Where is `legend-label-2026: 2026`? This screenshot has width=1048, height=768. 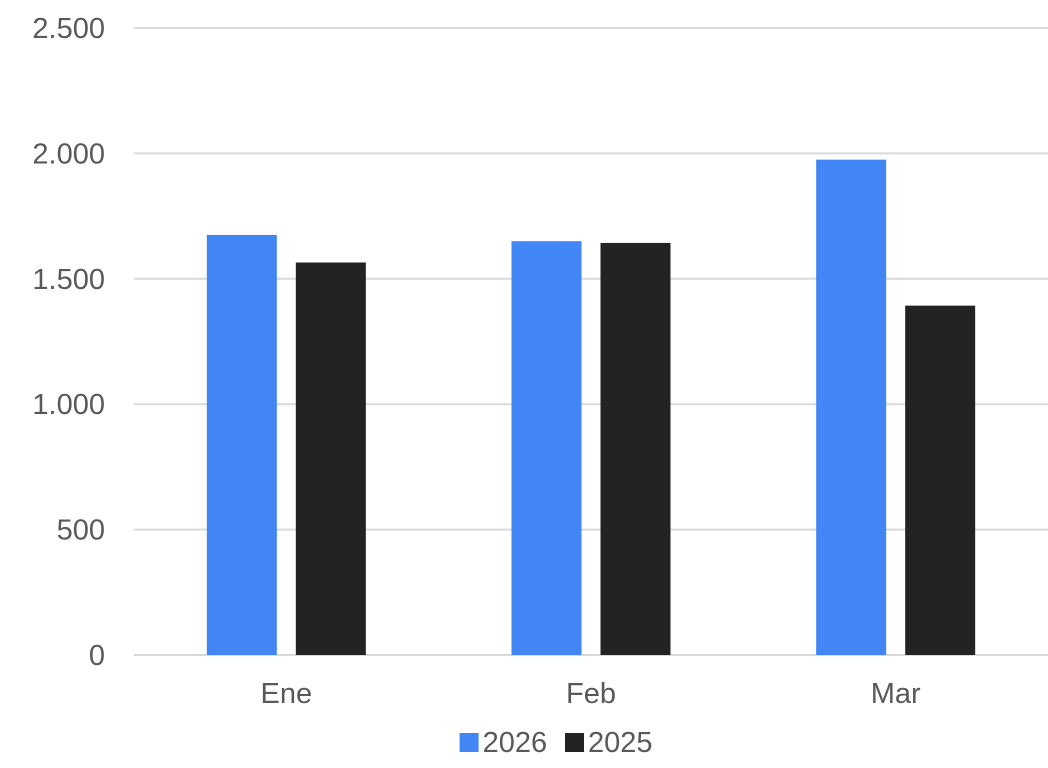 legend-label-2026: 2026 is located at coordinates (515, 743).